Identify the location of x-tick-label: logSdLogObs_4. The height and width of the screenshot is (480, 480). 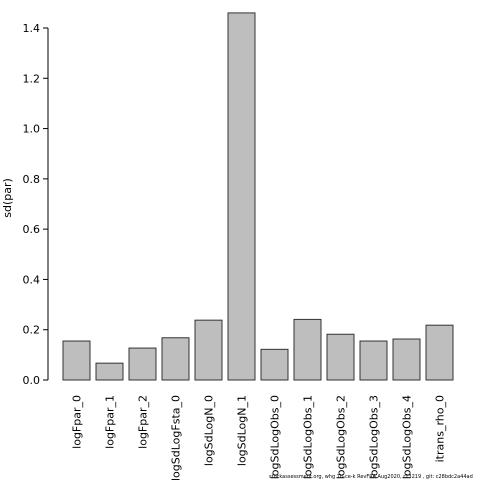
(407, 437).